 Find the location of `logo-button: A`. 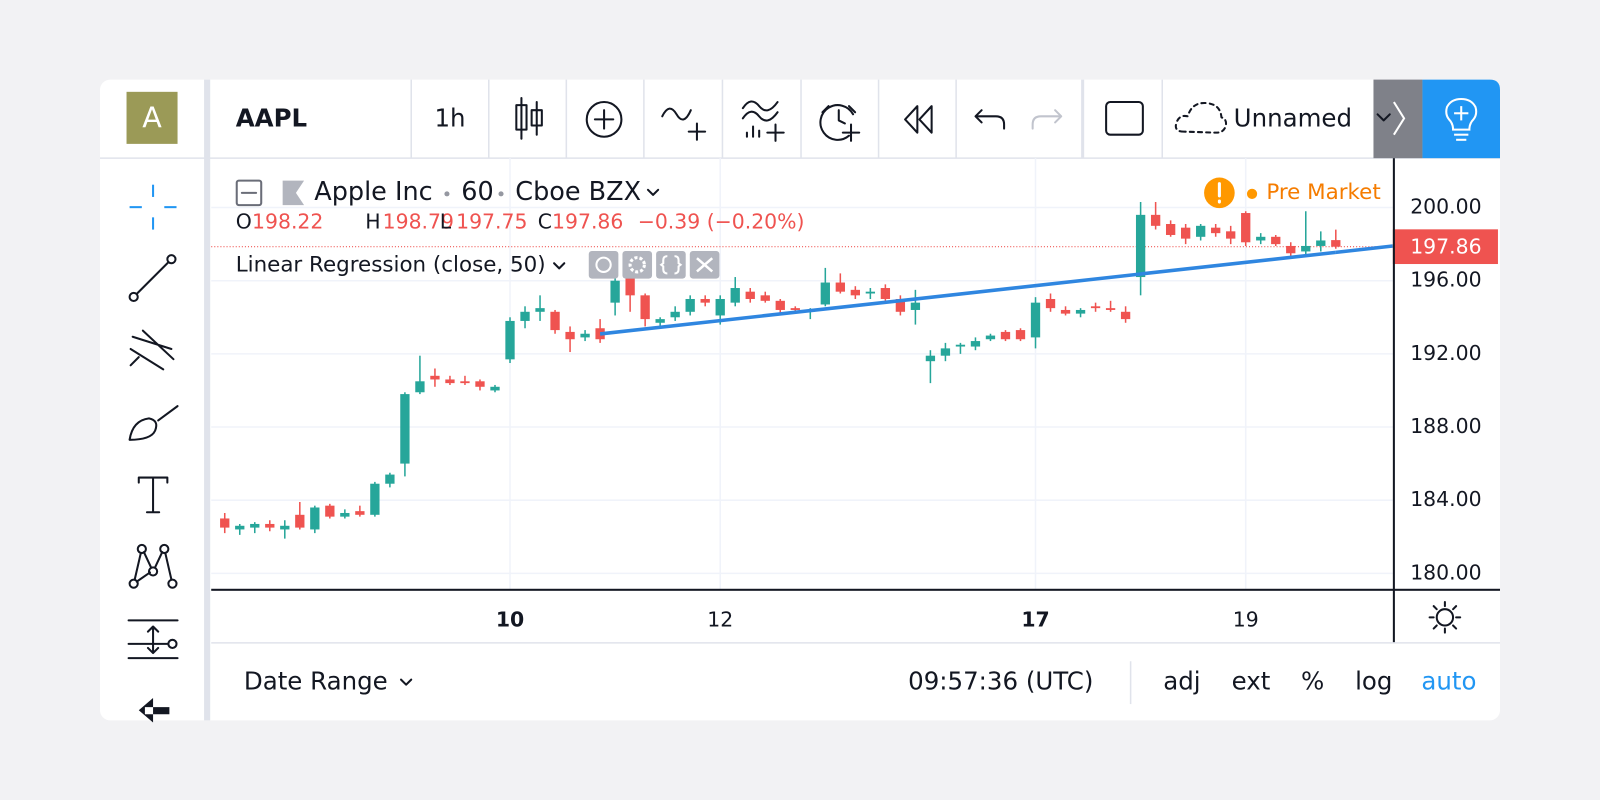

logo-button: A is located at coordinates (152, 117).